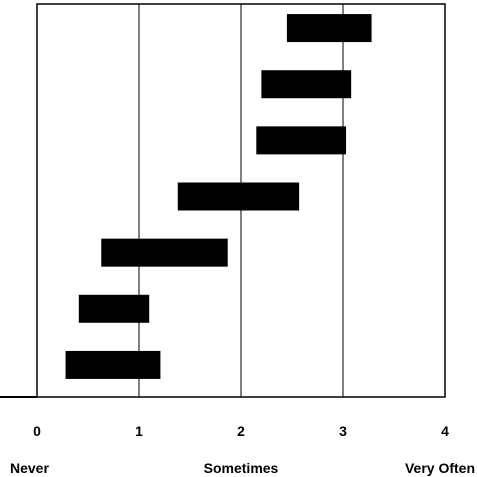 This screenshot has height=477, width=477. Describe the element at coordinates (440, 468) in the screenshot. I see `x-anchor-label: Very Often` at that location.